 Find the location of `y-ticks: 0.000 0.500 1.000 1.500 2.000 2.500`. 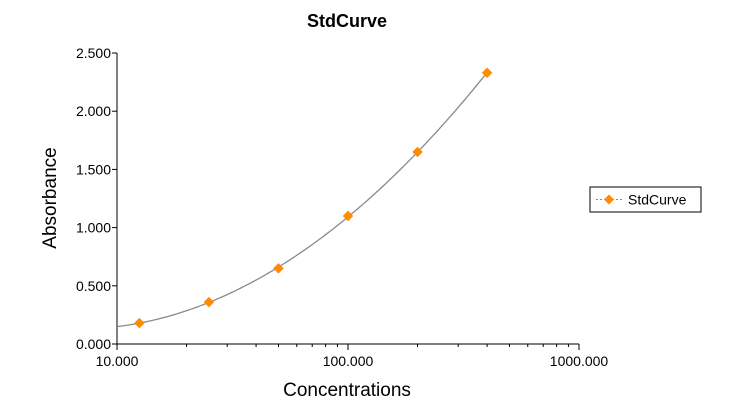

y-ticks: 0.000 0.500 1.000 1.500 2.000 2.500 is located at coordinates (96, 198).